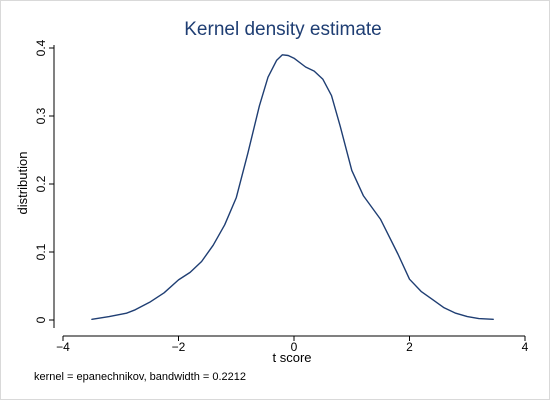 The width and height of the screenshot is (550, 405). Describe the element at coordinates (283, 29) in the screenshot. I see `chart-title: Kernel density estimate` at that location.